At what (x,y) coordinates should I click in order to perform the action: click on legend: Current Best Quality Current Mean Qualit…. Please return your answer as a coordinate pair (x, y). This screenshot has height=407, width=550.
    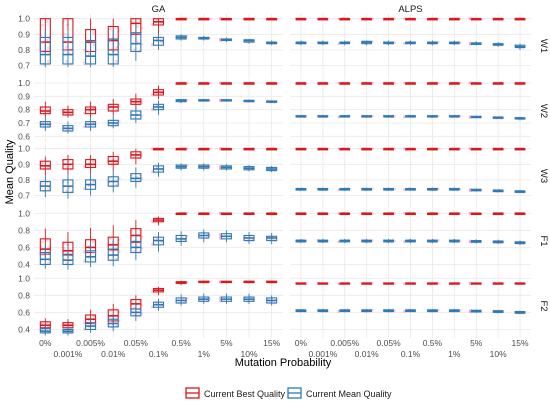
    Looking at the image, I should click on (288, 393).